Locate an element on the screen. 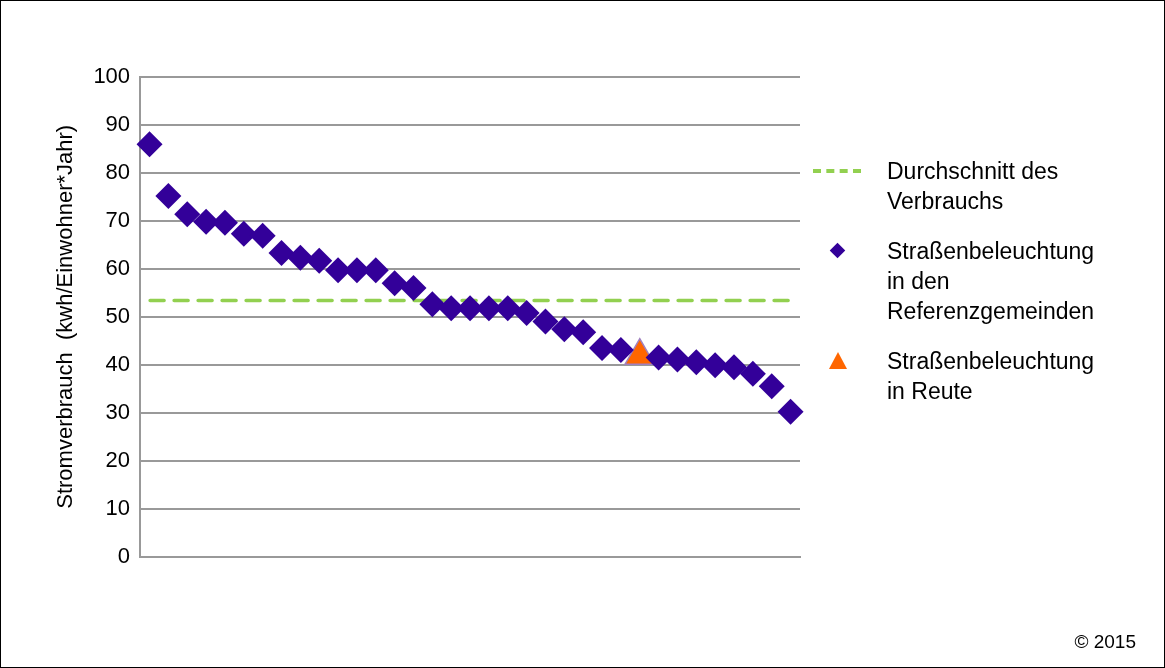 The image size is (1165, 668). y-tick-label: 20 is located at coordinates (118, 459).